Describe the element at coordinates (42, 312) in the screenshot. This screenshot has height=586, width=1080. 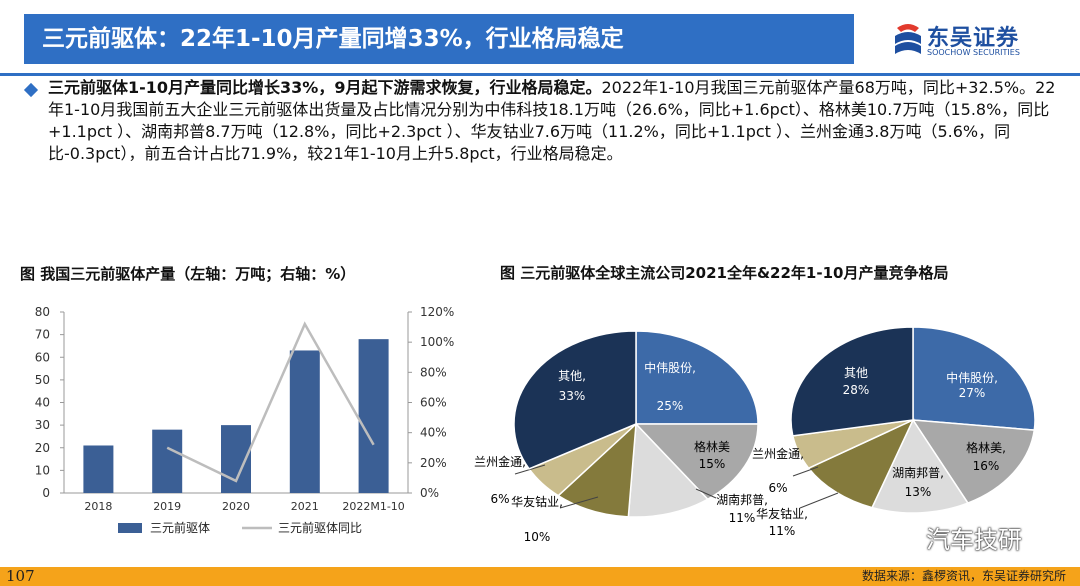
I see `left-axis-tick-label: 80` at that location.